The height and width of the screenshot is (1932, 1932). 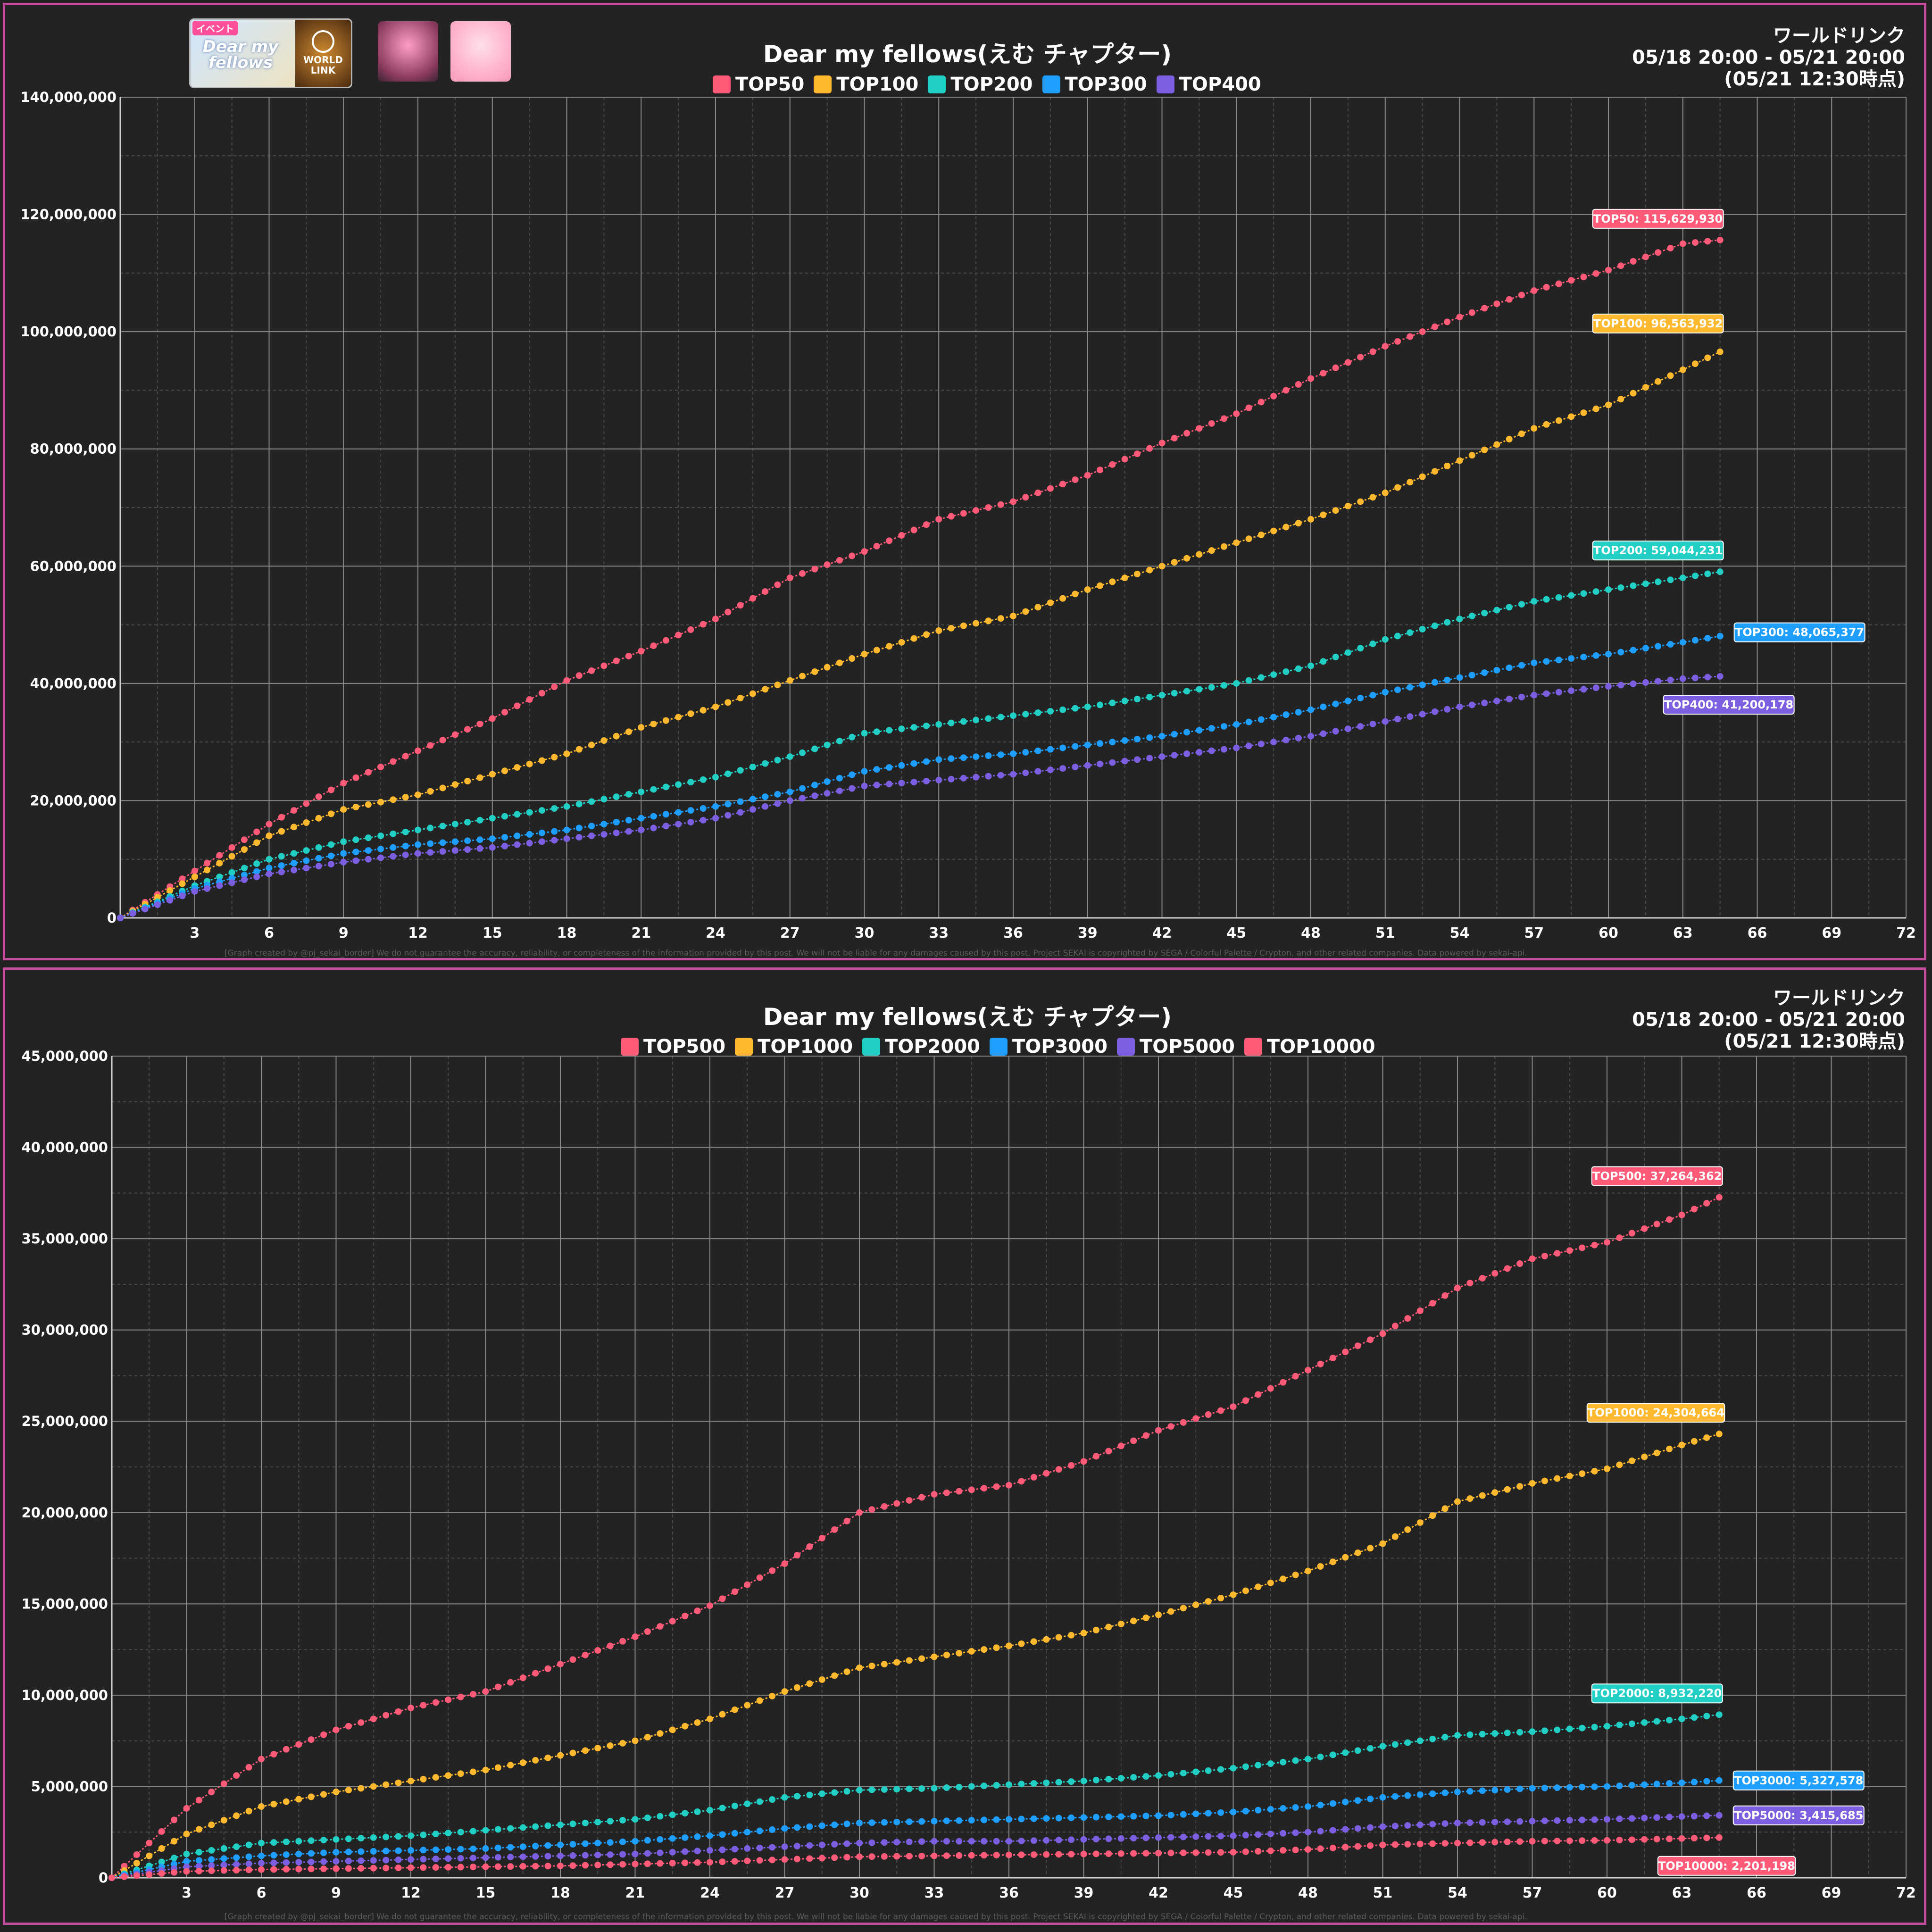 What do you see at coordinates (1683, 933) in the screenshot?
I see `x-tick-label: 63` at bounding box center [1683, 933].